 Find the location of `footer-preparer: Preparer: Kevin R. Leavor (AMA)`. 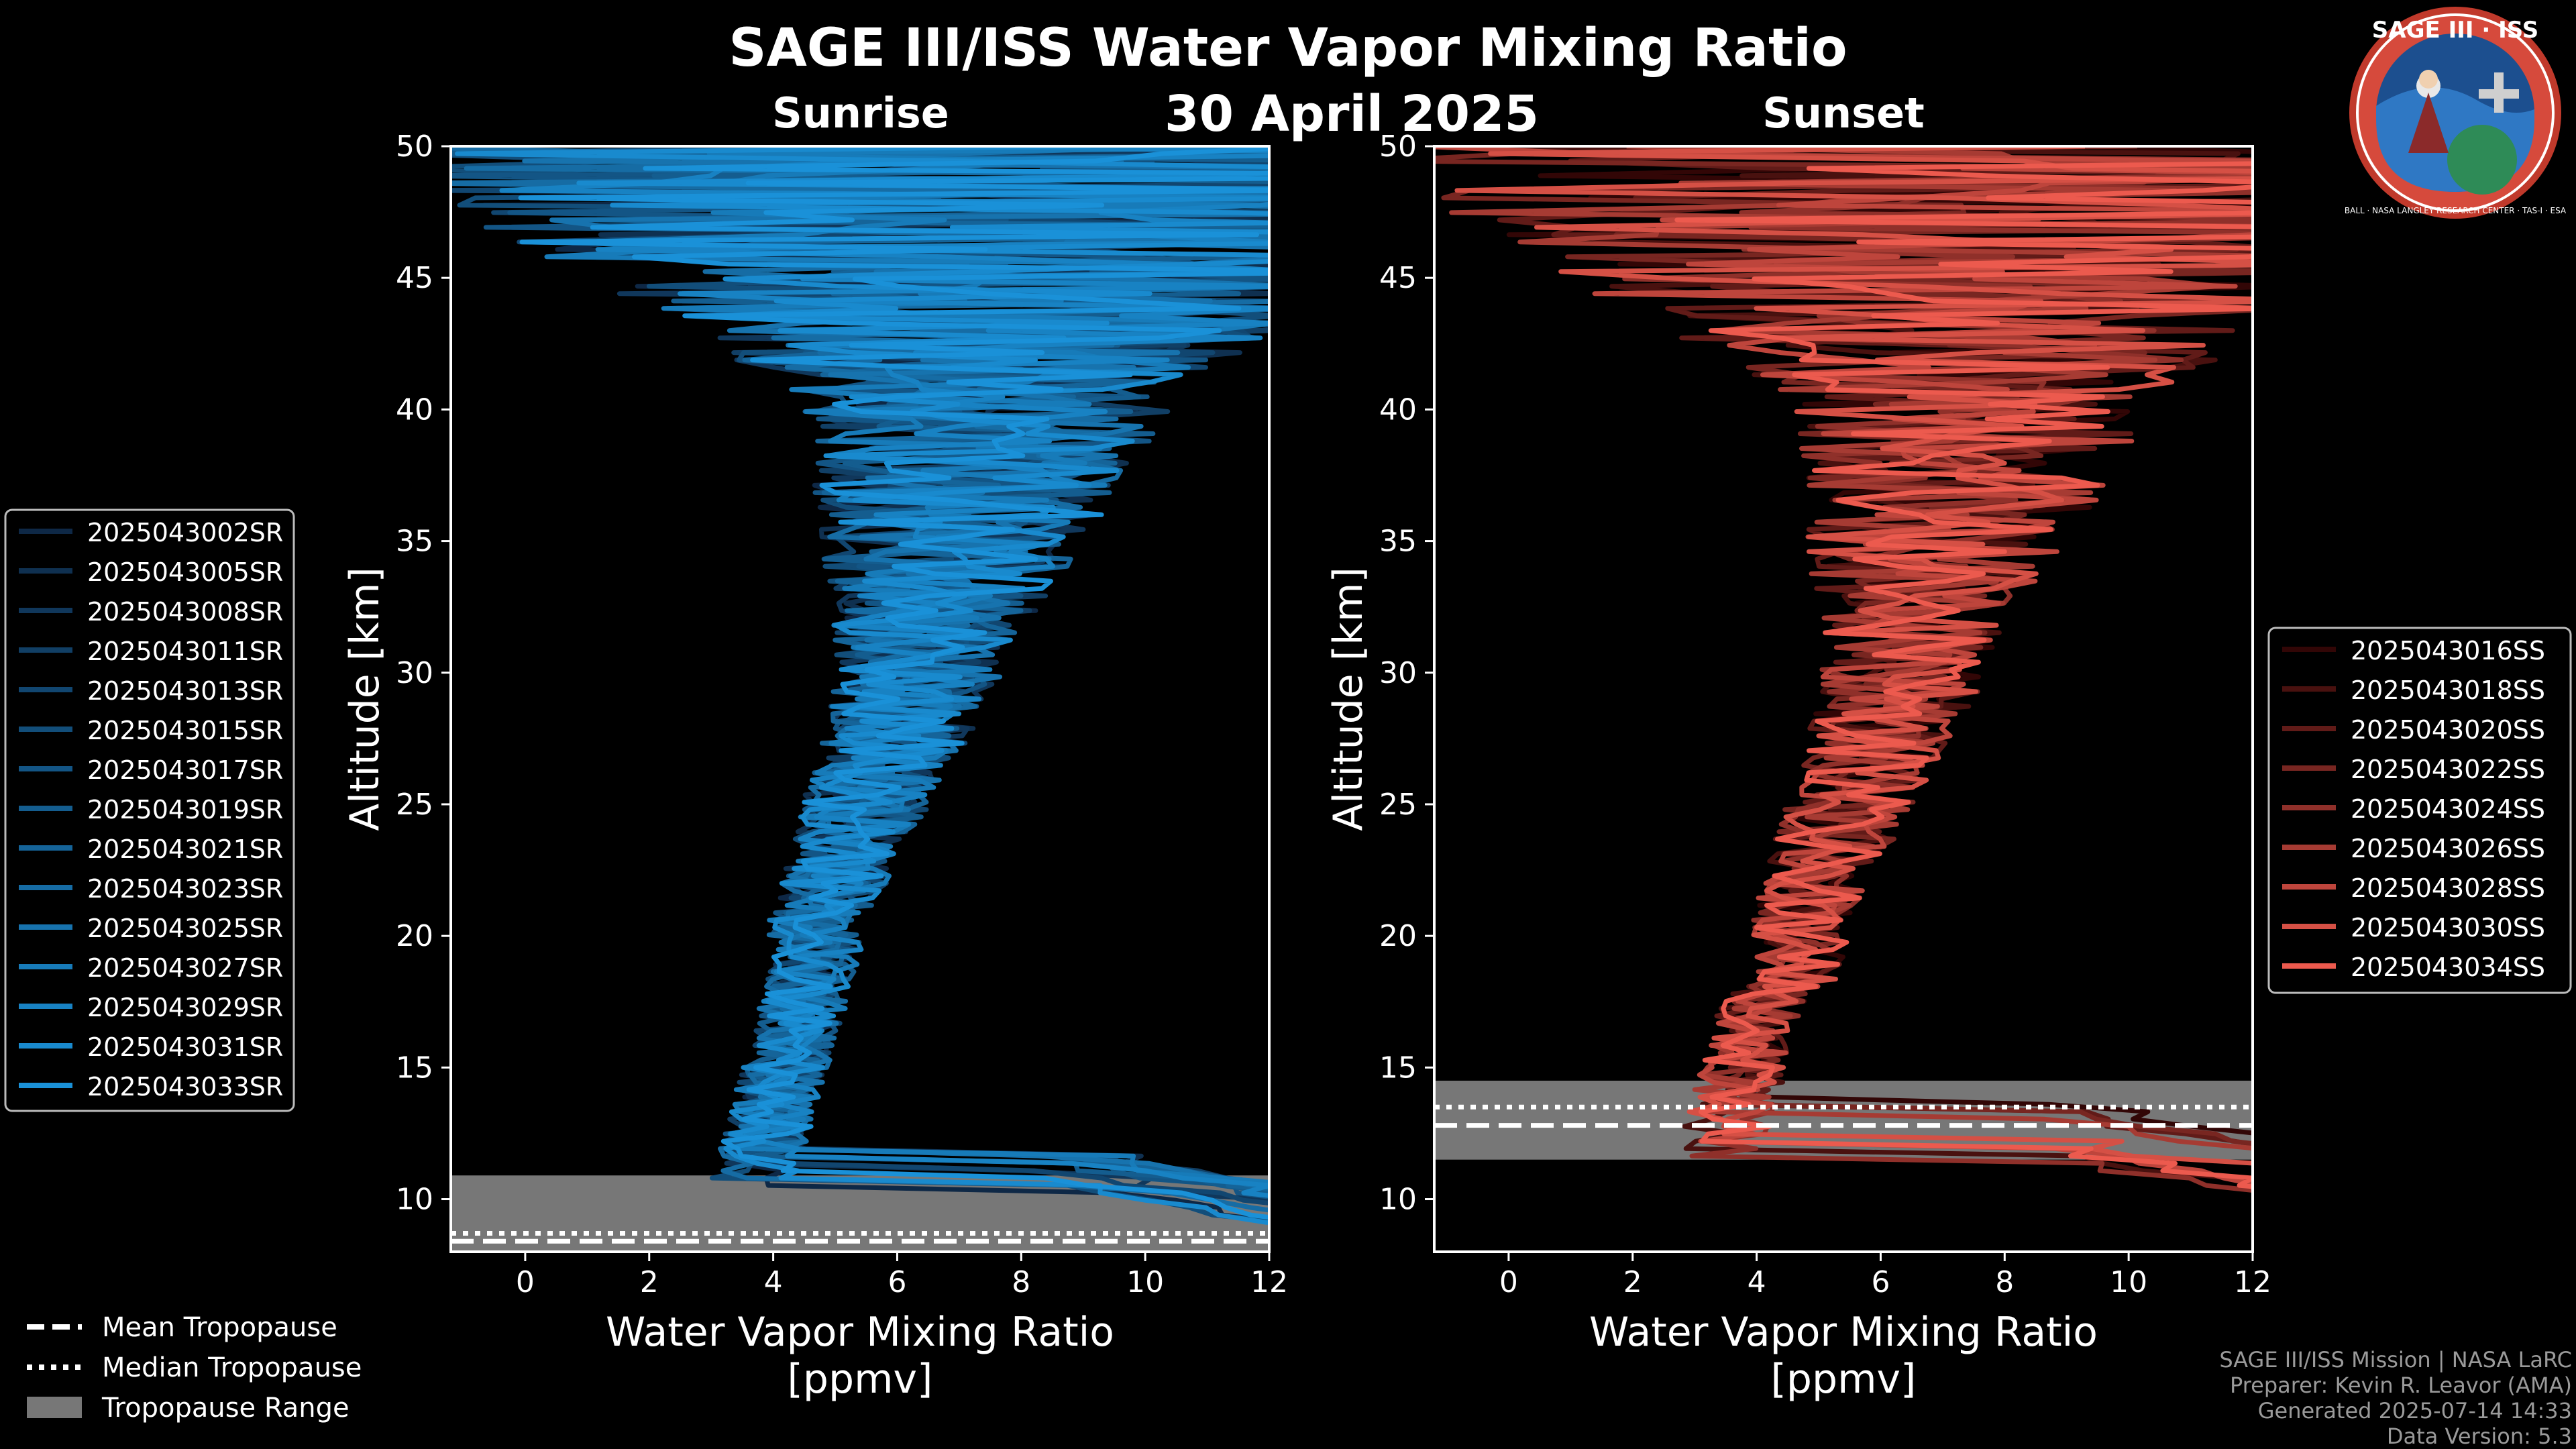

footer-preparer: Preparer: Kevin R. Leavor (AMA) is located at coordinates (2400, 1385).